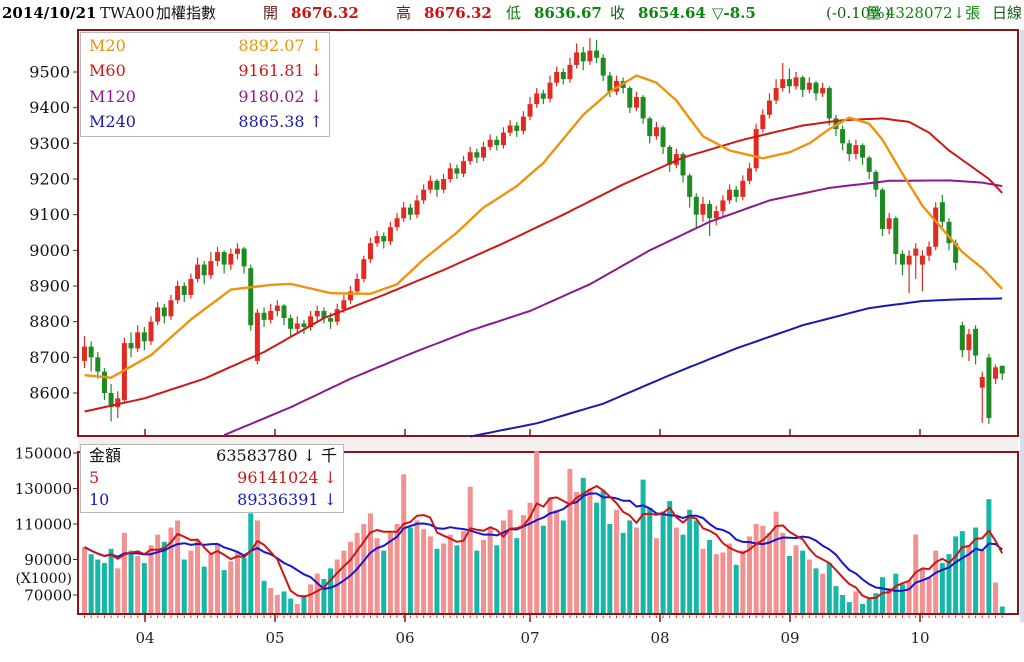 The width and height of the screenshot is (1024, 662). I want to click on volume-ma10-line, so click(543, 542).